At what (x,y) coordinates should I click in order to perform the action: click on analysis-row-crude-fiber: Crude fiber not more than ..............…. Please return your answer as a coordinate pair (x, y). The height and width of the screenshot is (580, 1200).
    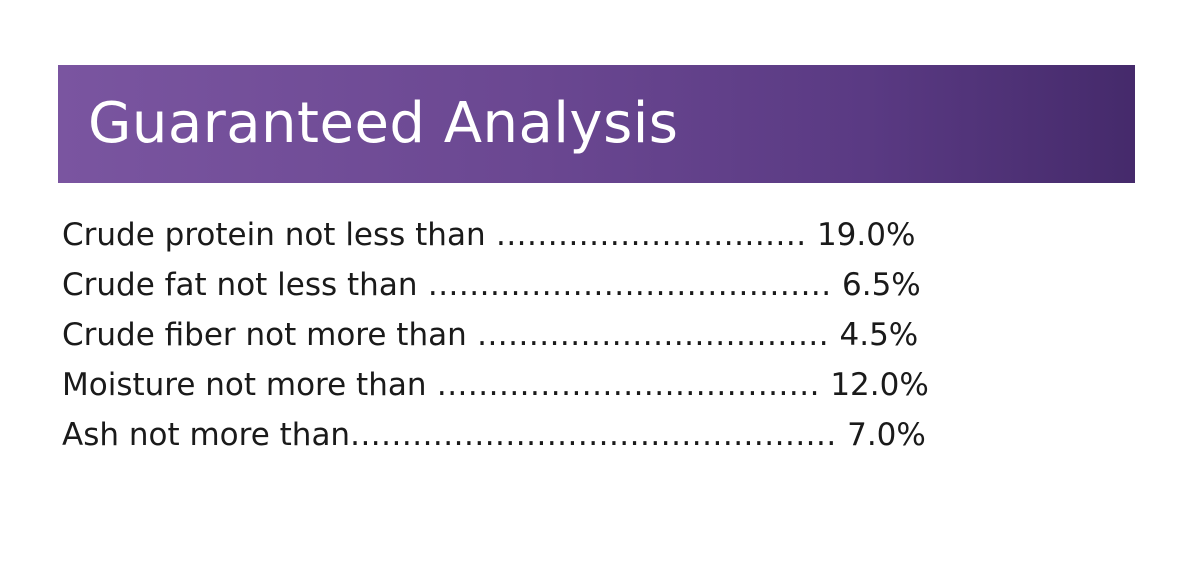
    Looking at the image, I should click on (495, 335).